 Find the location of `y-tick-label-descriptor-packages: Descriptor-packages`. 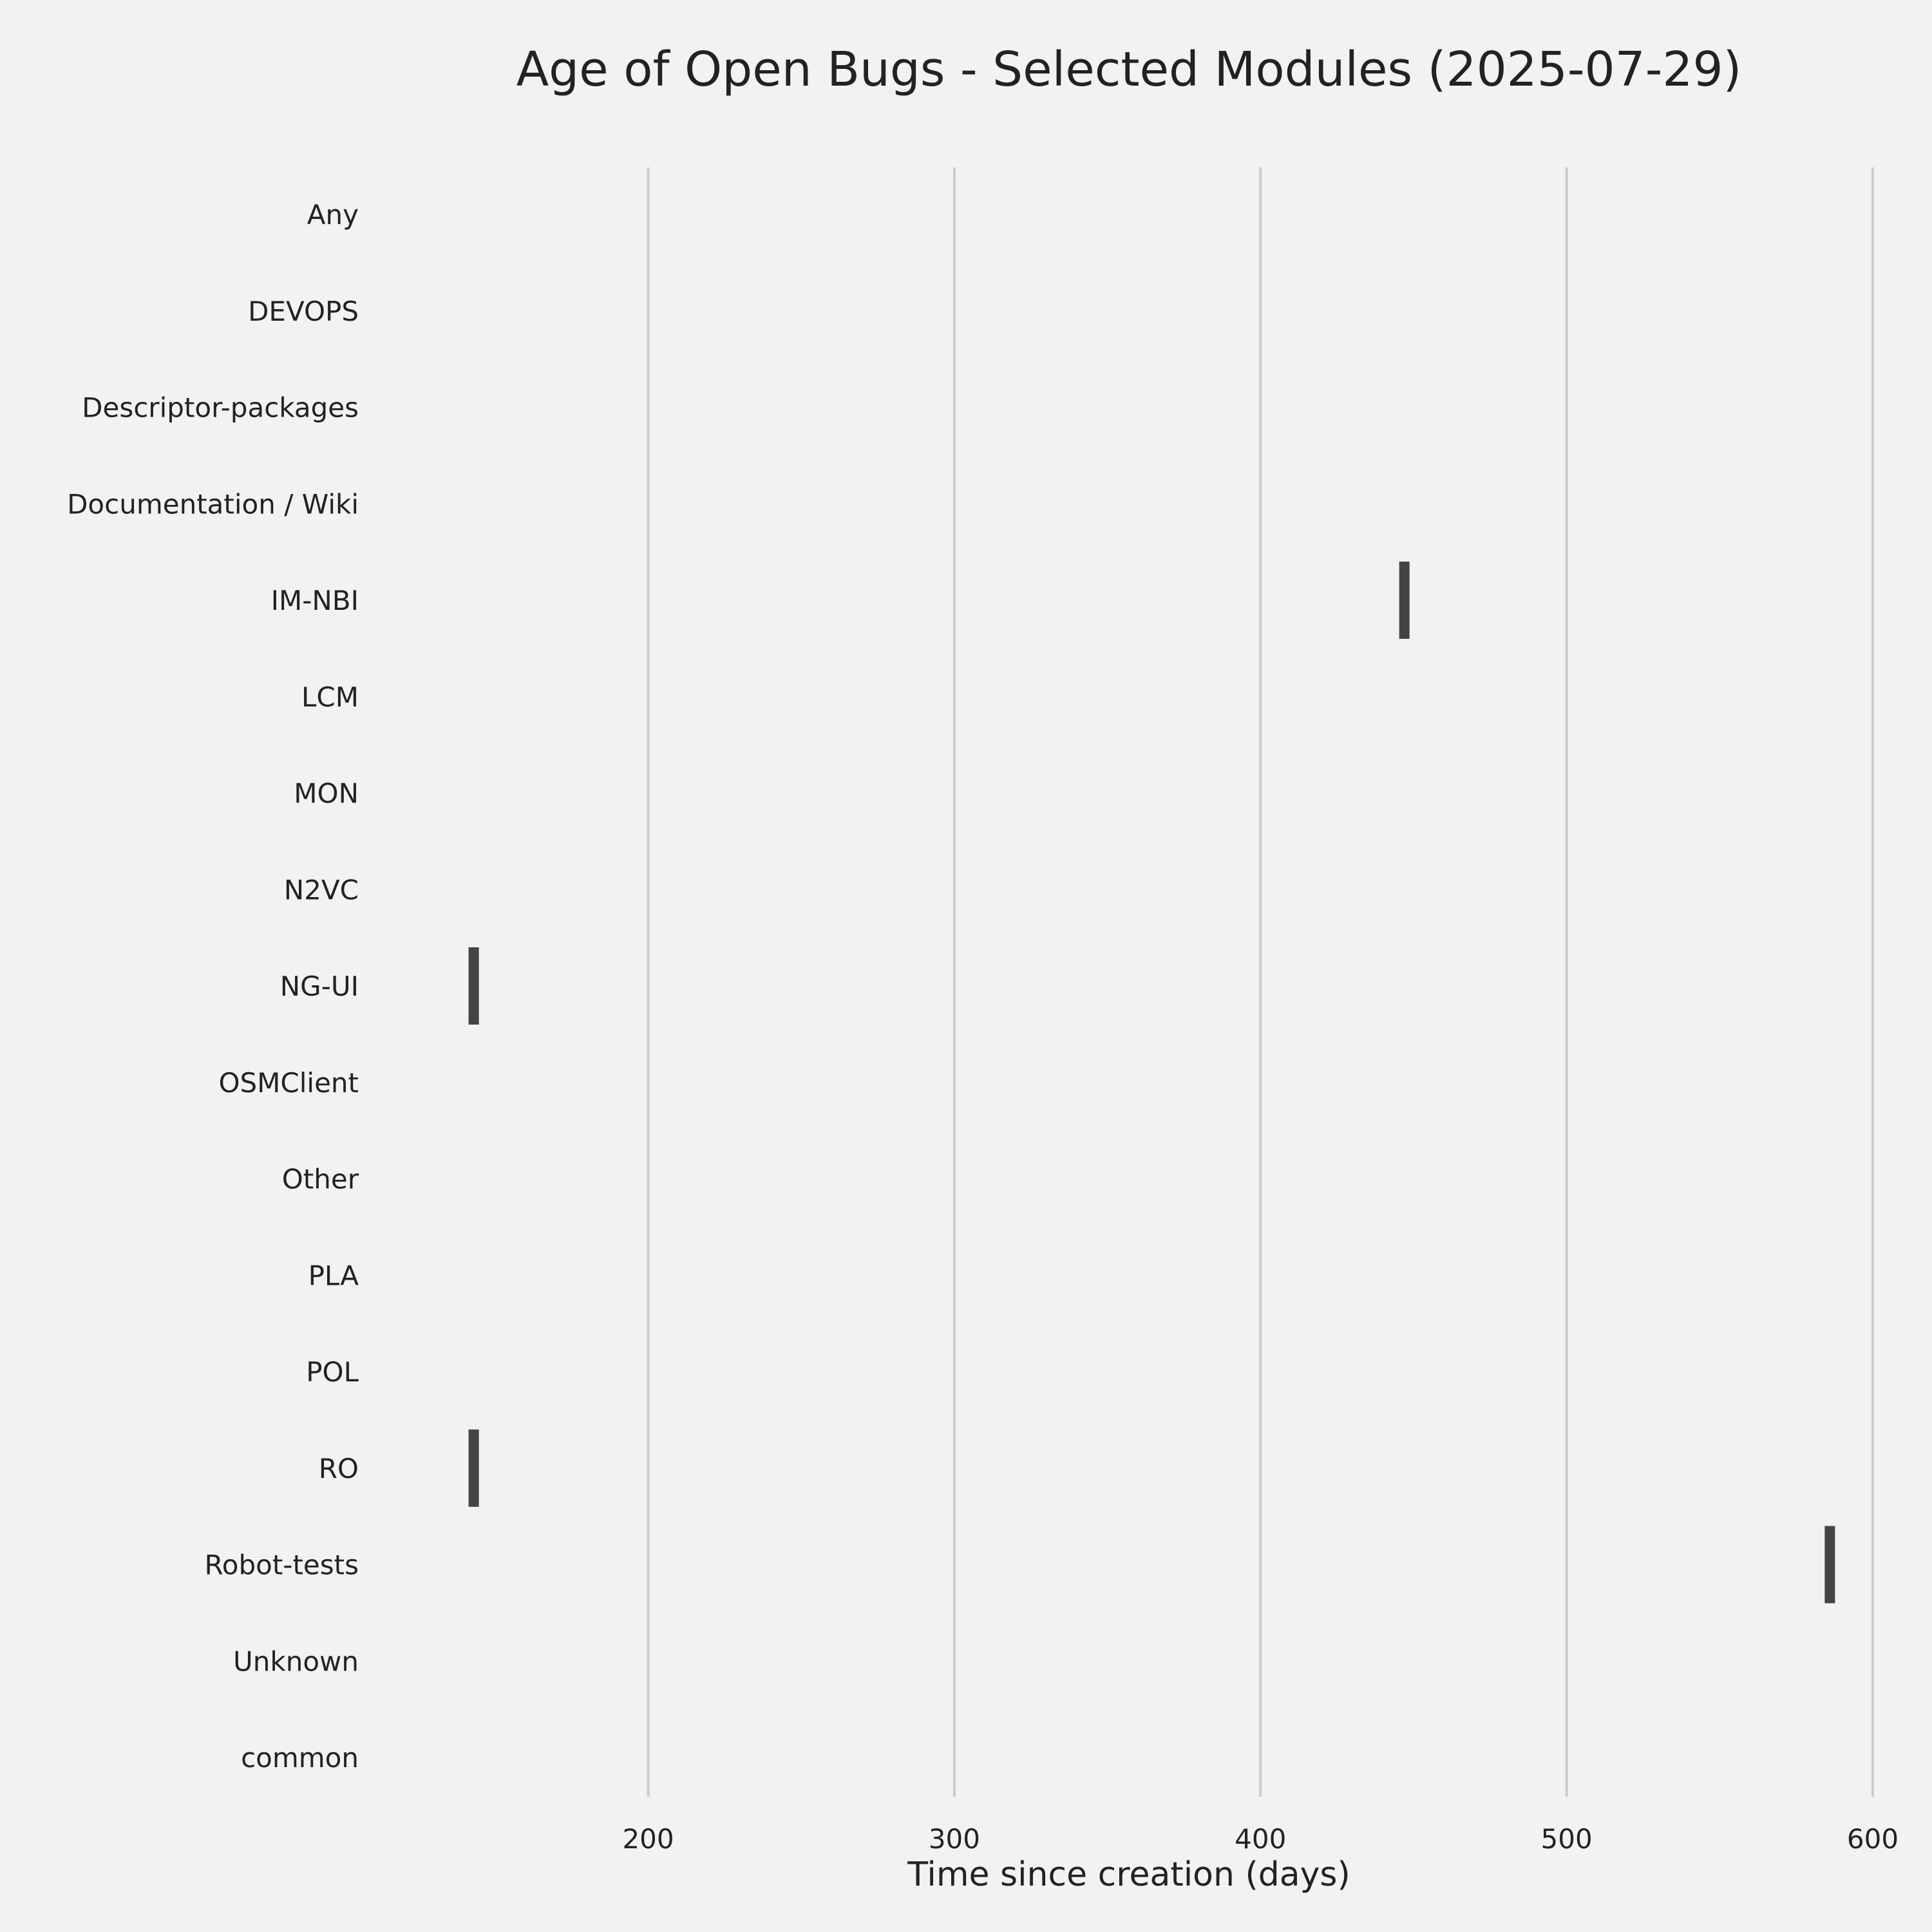

y-tick-label-descriptor-packages: Descriptor-packages is located at coordinates (221, 408).